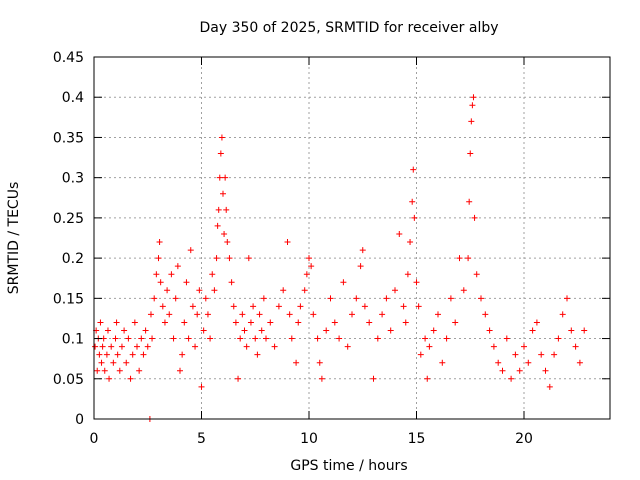 The width and height of the screenshot is (640, 480). What do you see at coordinates (68, 299) in the screenshot?
I see `y-tick-label: 0.15` at bounding box center [68, 299].